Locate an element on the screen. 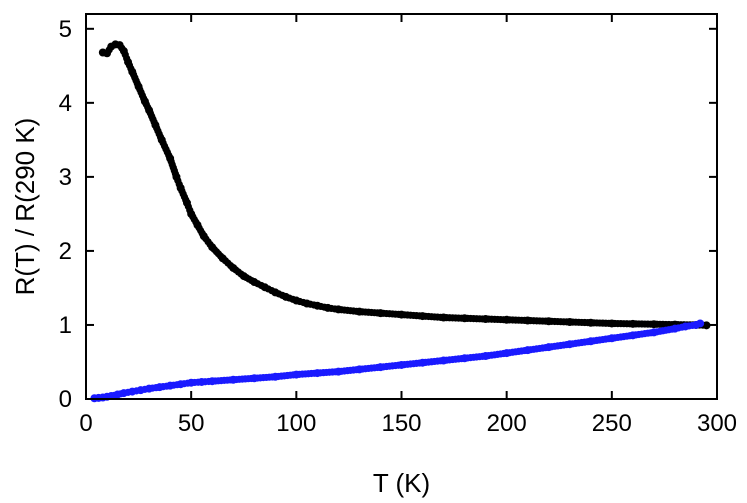 The image size is (747, 503). x-tick-label: 100 is located at coordinates (296, 423).